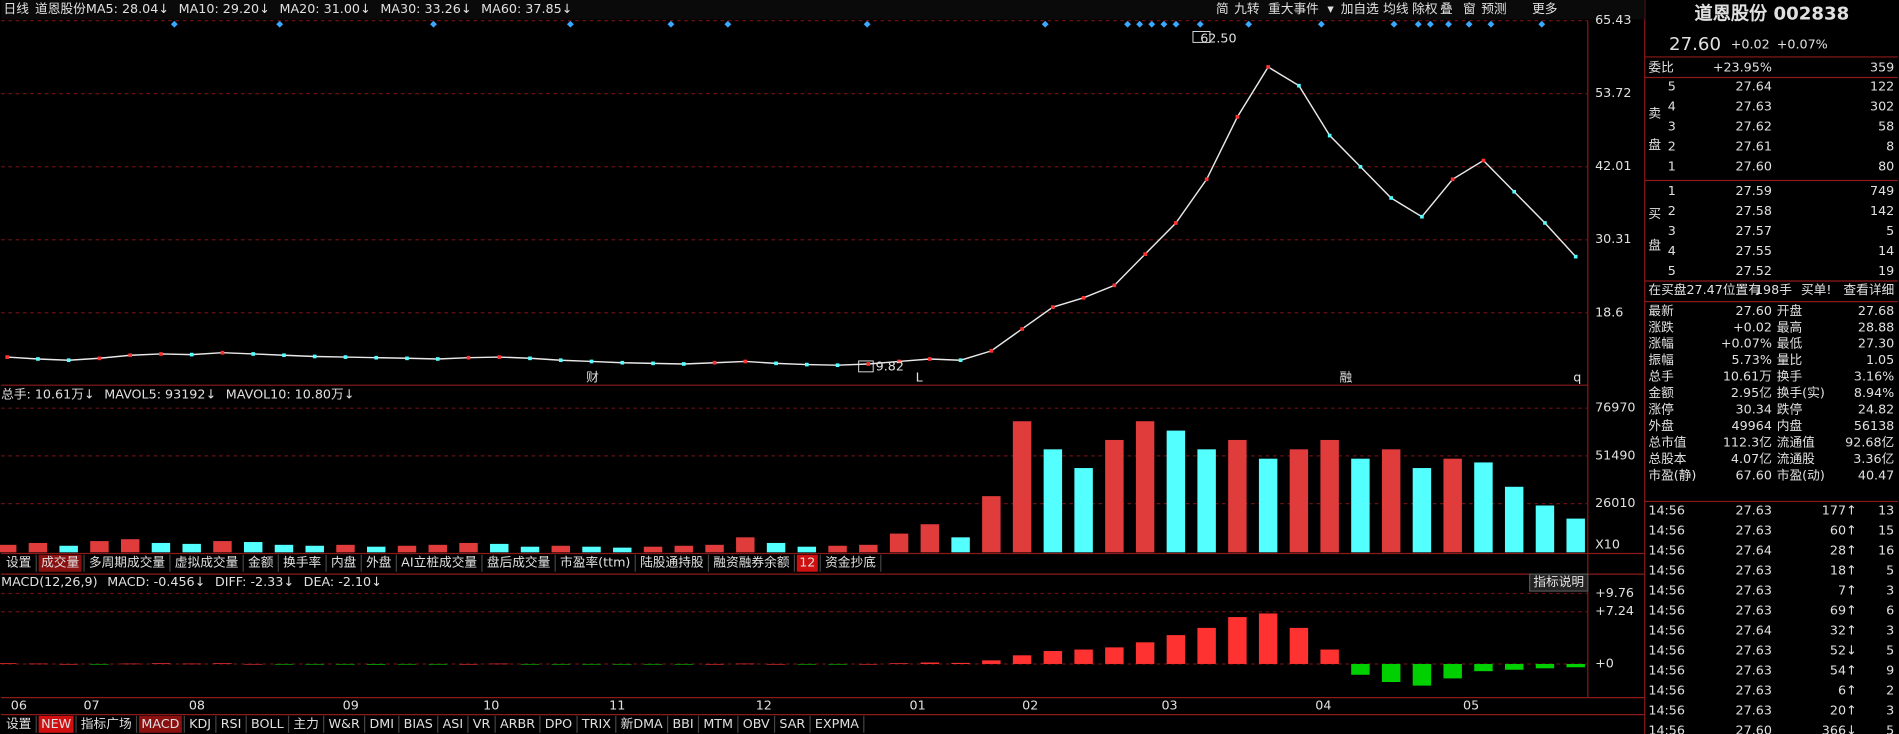 The image size is (1899, 734). I want to click on stat-value: 27.30, so click(1876, 343).